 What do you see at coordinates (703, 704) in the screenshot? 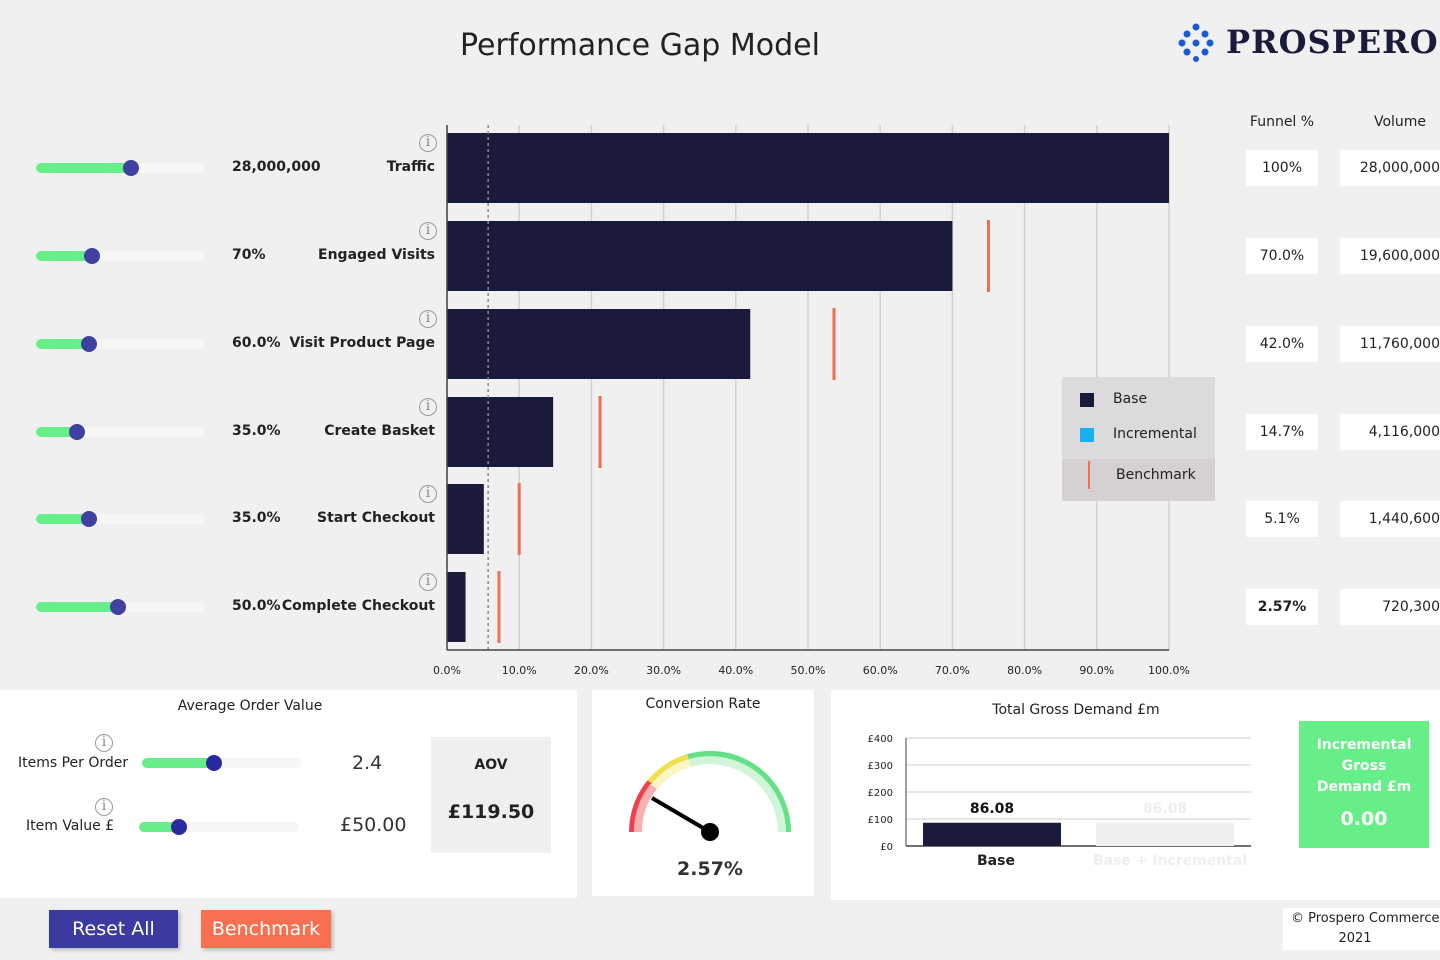
I see `conversion-title: Conversion Rate` at bounding box center [703, 704].